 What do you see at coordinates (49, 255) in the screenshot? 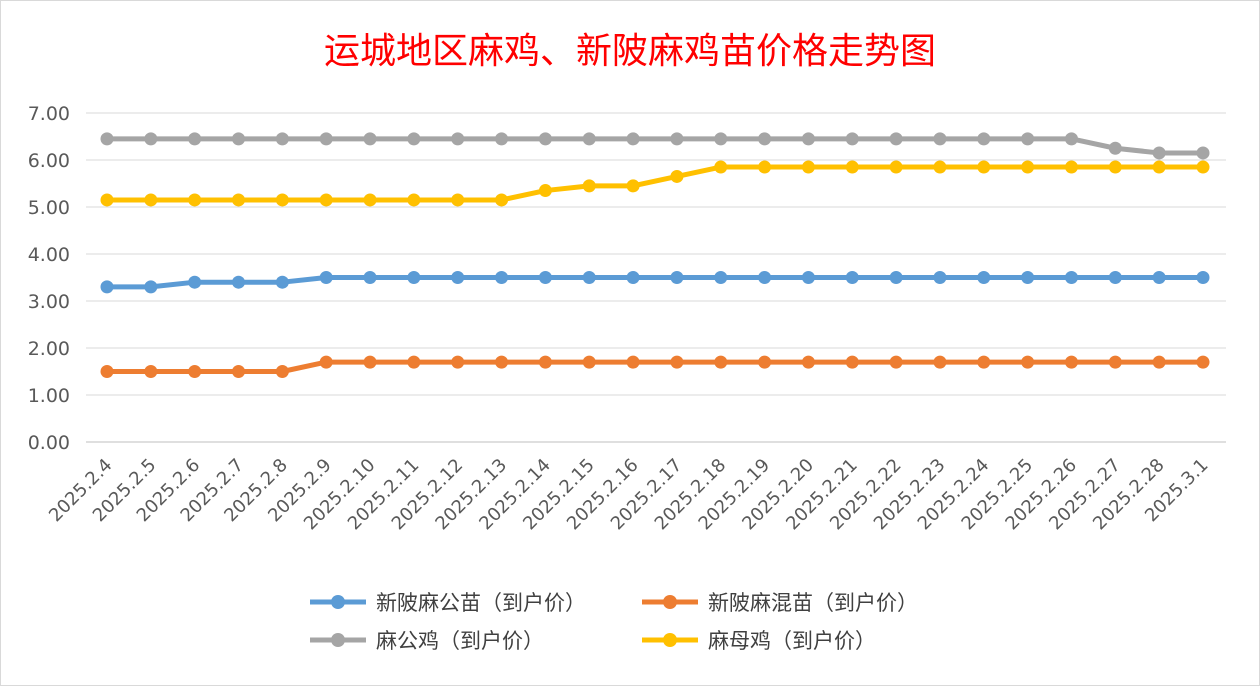
I see `y-tick-label: 4.00` at bounding box center [49, 255].